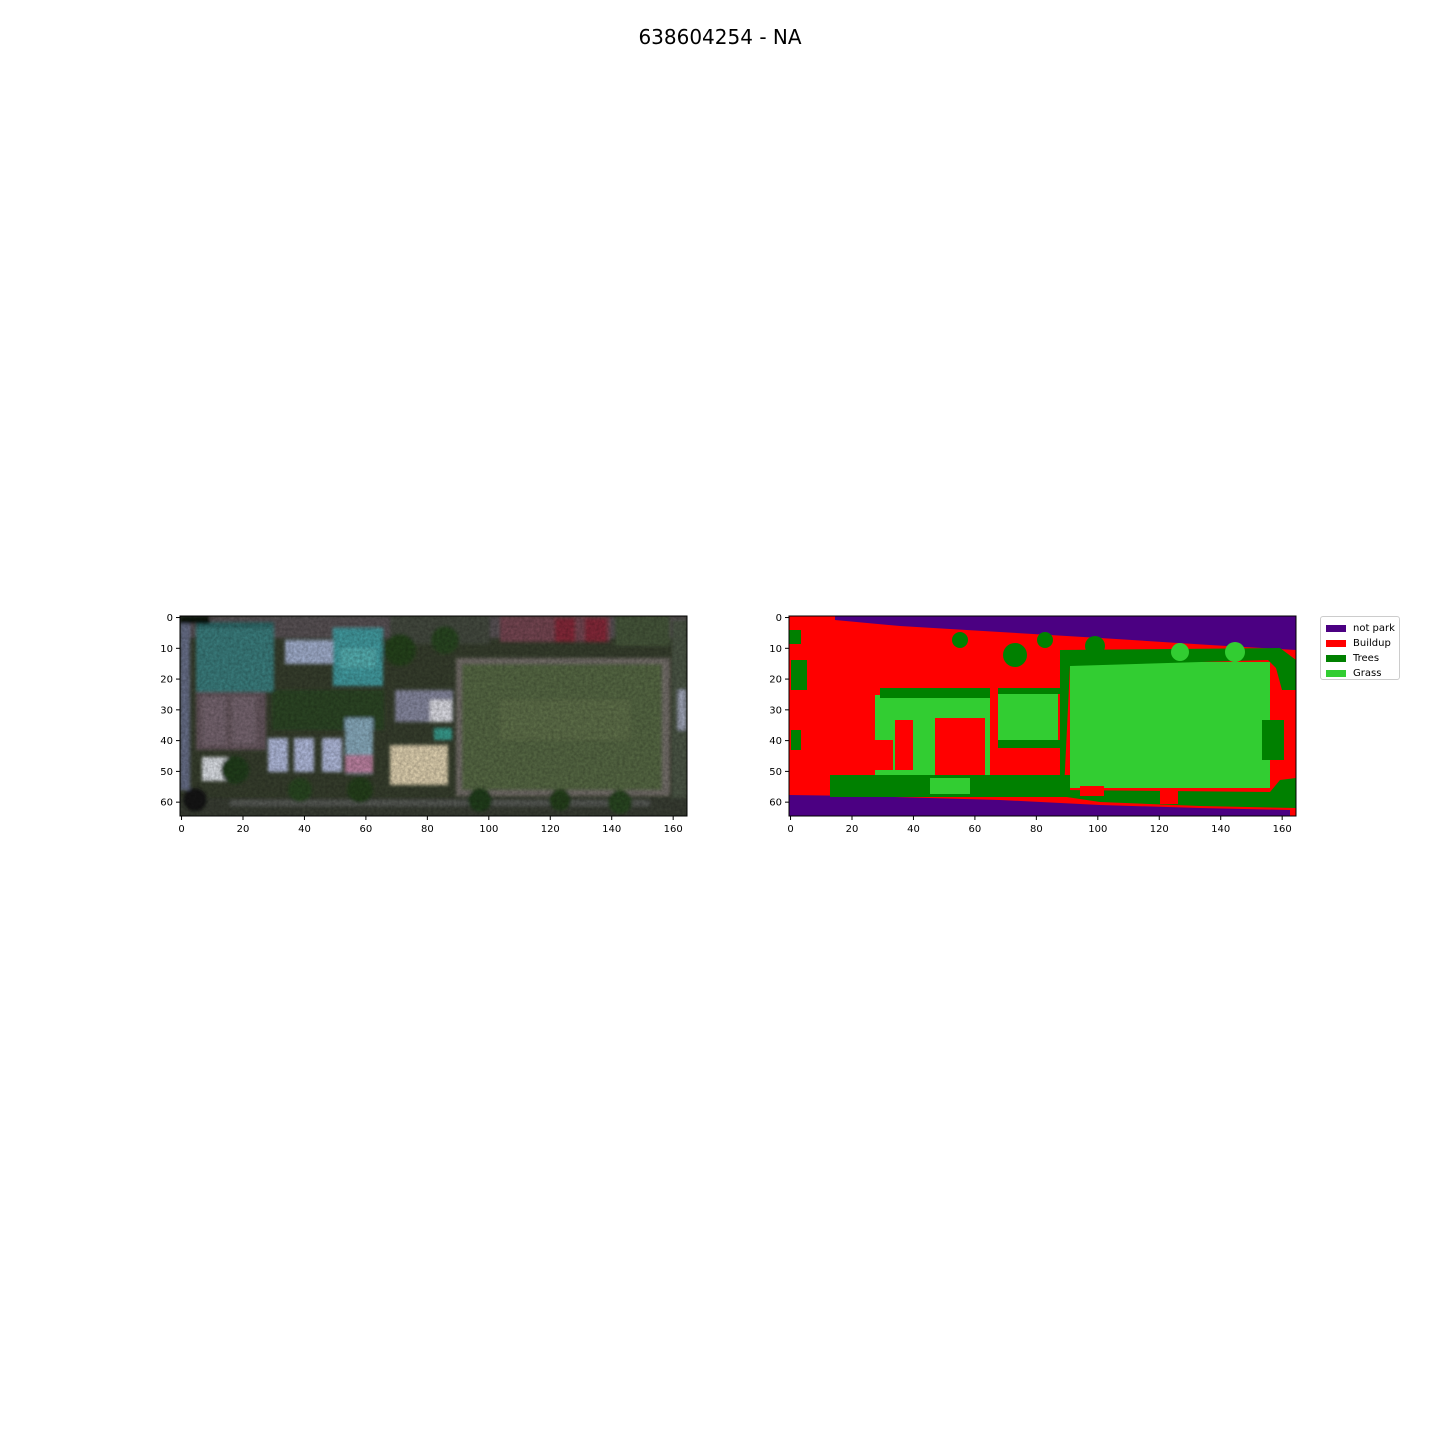 This screenshot has height=1440, width=1440. Describe the element at coordinates (166, 710) in the screenshot. I see `left-ytick-label: 30` at that location.